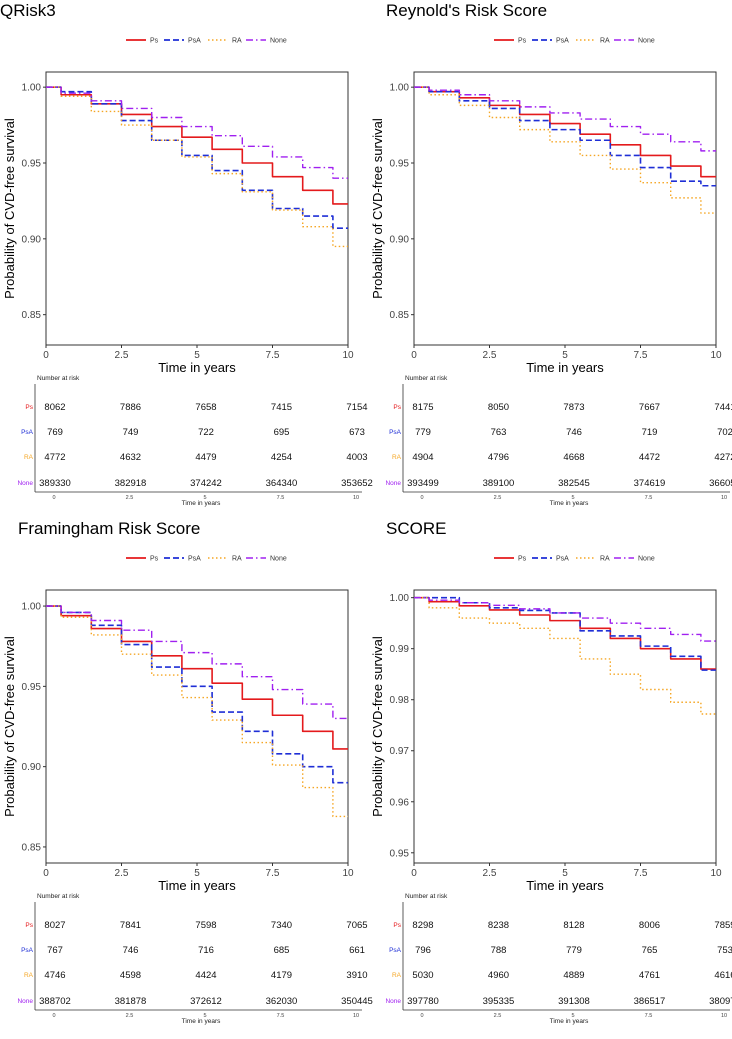 The image size is (732, 1039). I want to click on risk-table-cell: 7340, so click(281, 925).